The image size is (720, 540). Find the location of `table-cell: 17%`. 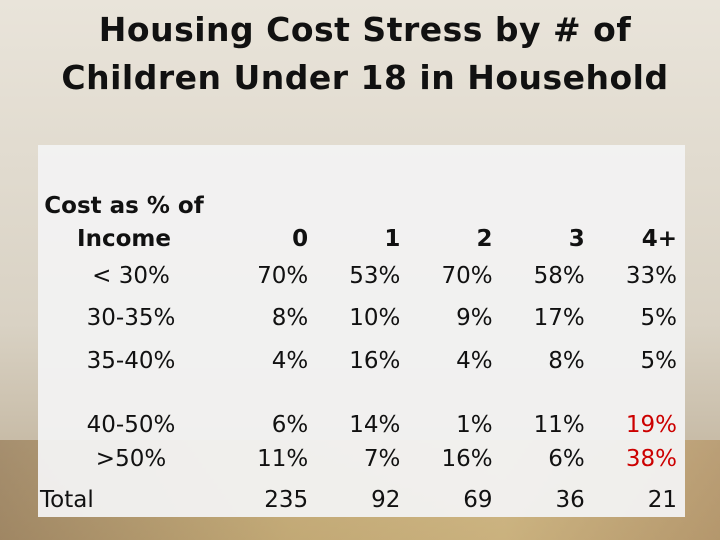

table-cell: 17% is located at coordinates (559, 318).